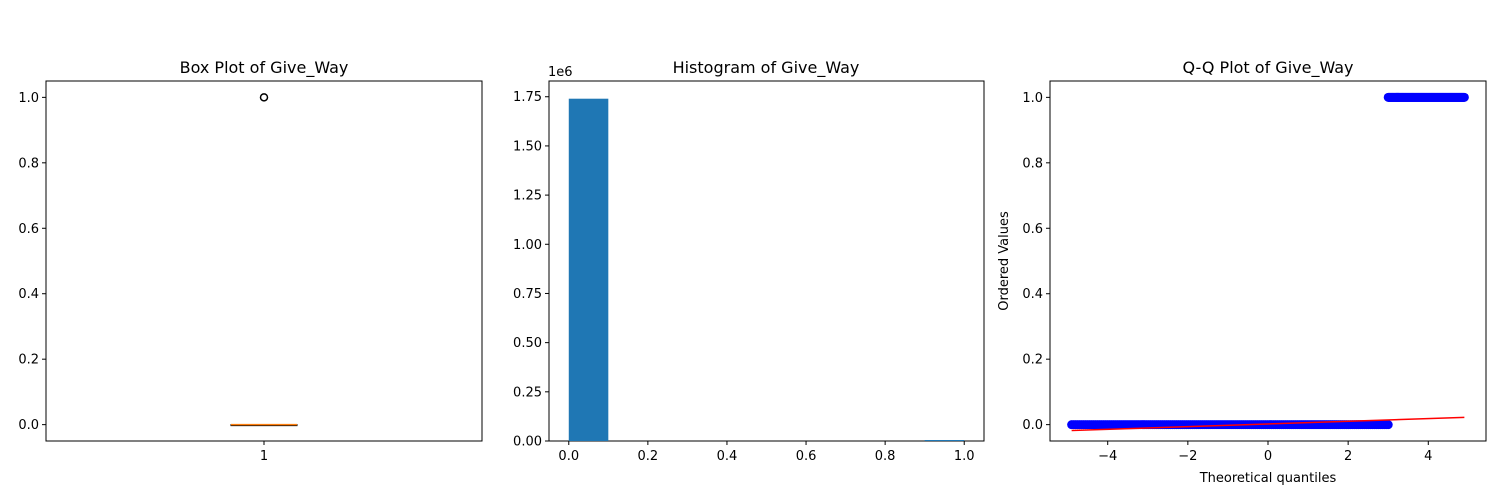 This screenshot has width=1500, height=500. What do you see at coordinates (560, 72) in the screenshot?
I see `histogram-offset-text: 1e6` at bounding box center [560, 72].